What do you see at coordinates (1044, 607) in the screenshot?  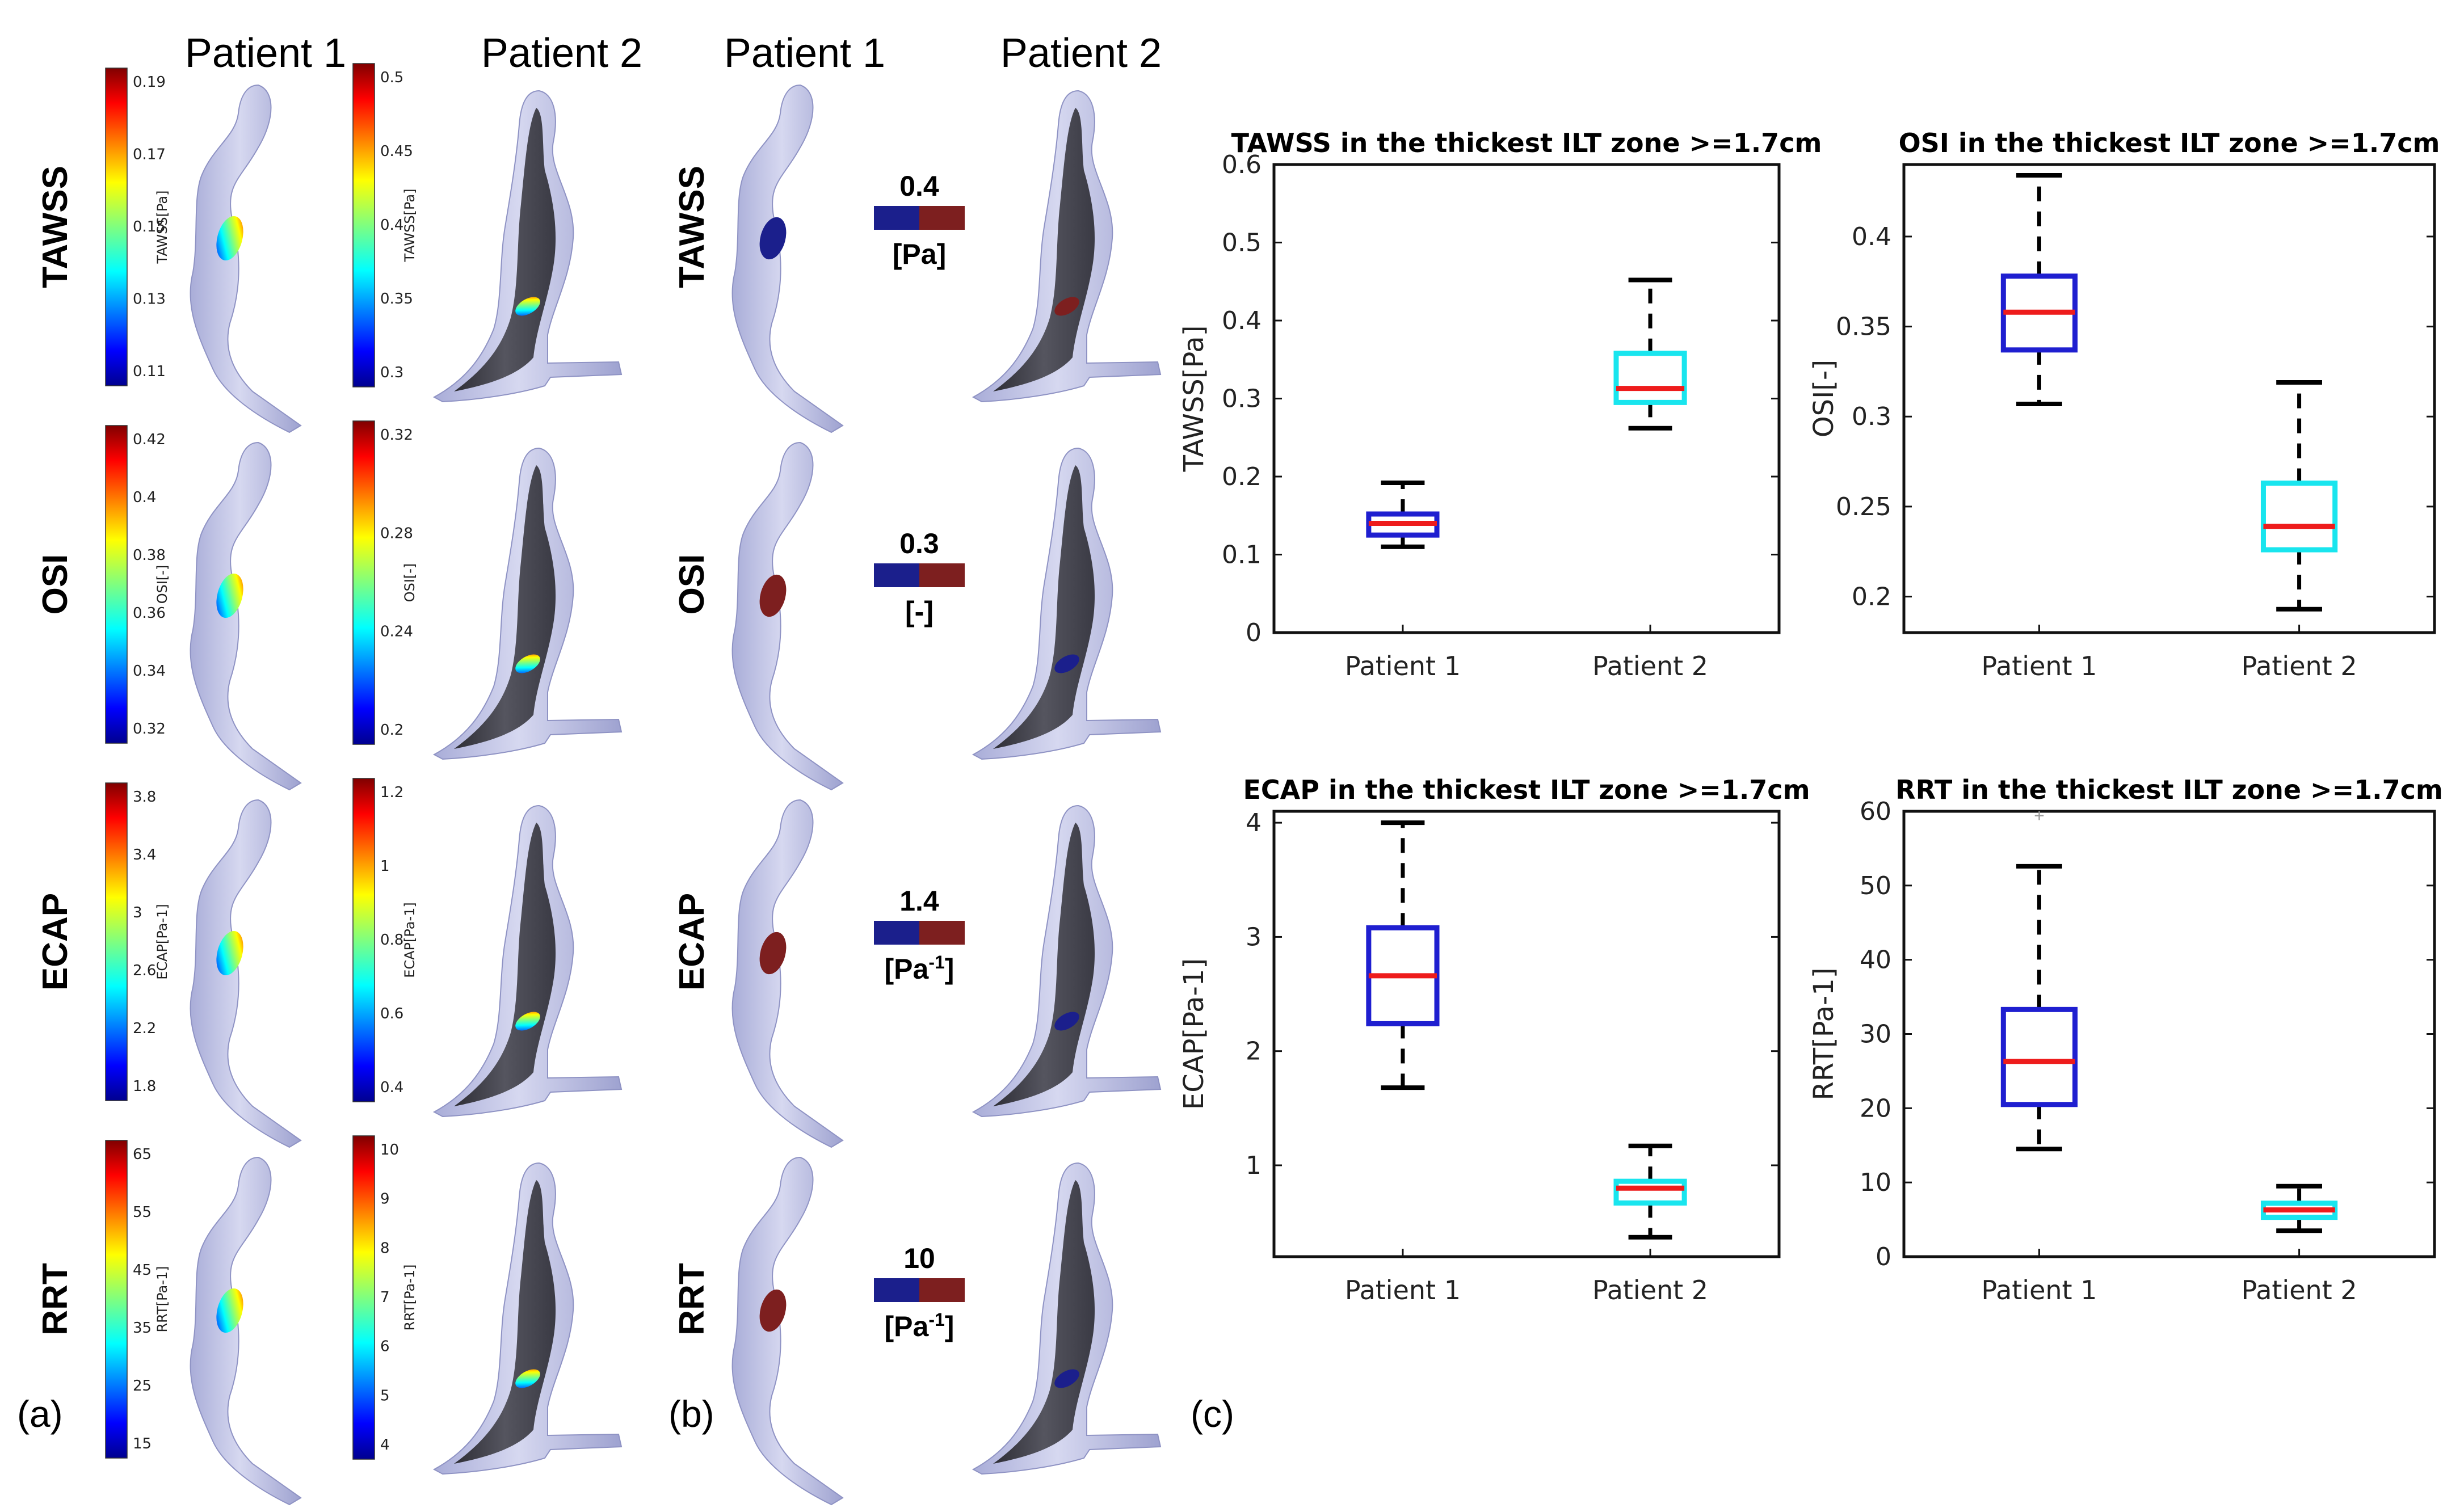 I see `vessel-b-p2-osi-lumen` at bounding box center [1044, 607].